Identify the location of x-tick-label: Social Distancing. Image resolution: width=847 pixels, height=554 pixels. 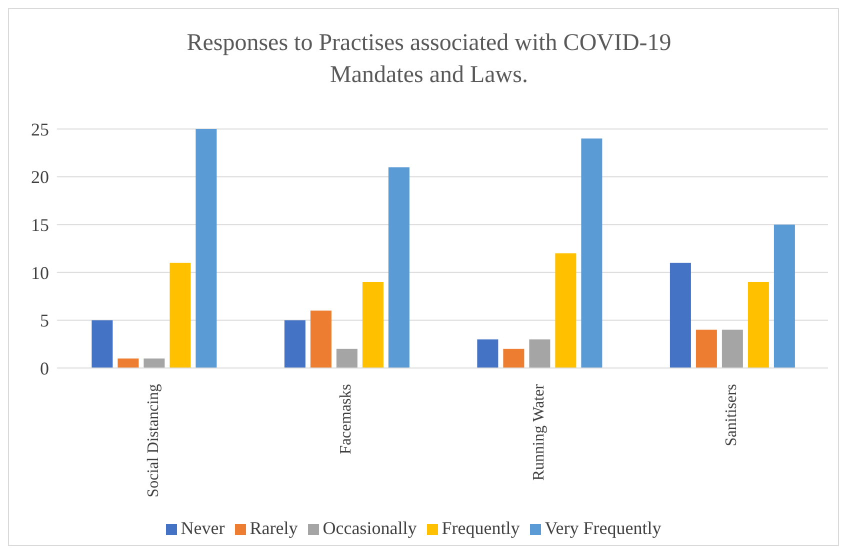
(153, 441).